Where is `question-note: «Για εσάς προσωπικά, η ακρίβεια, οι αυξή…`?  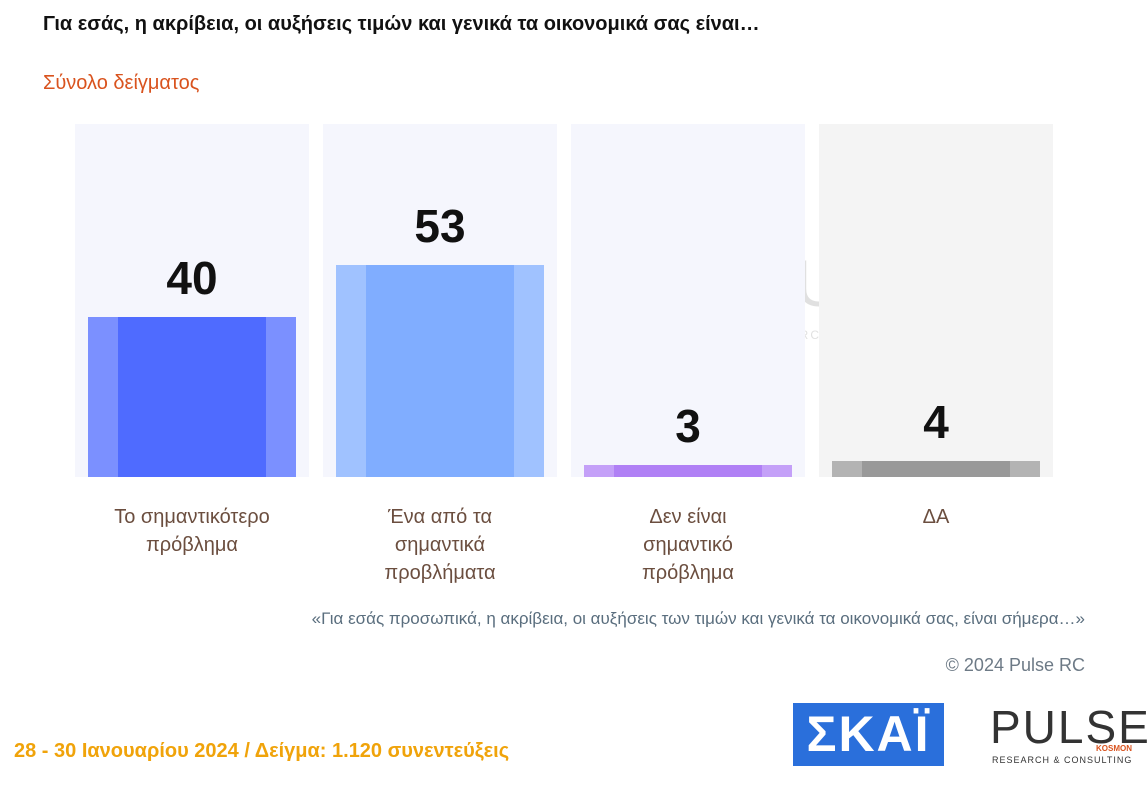 question-note: «Για εσάς προσωπικά, η ακρίβεια, οι αυξή… is located at coordinates (698, 618).